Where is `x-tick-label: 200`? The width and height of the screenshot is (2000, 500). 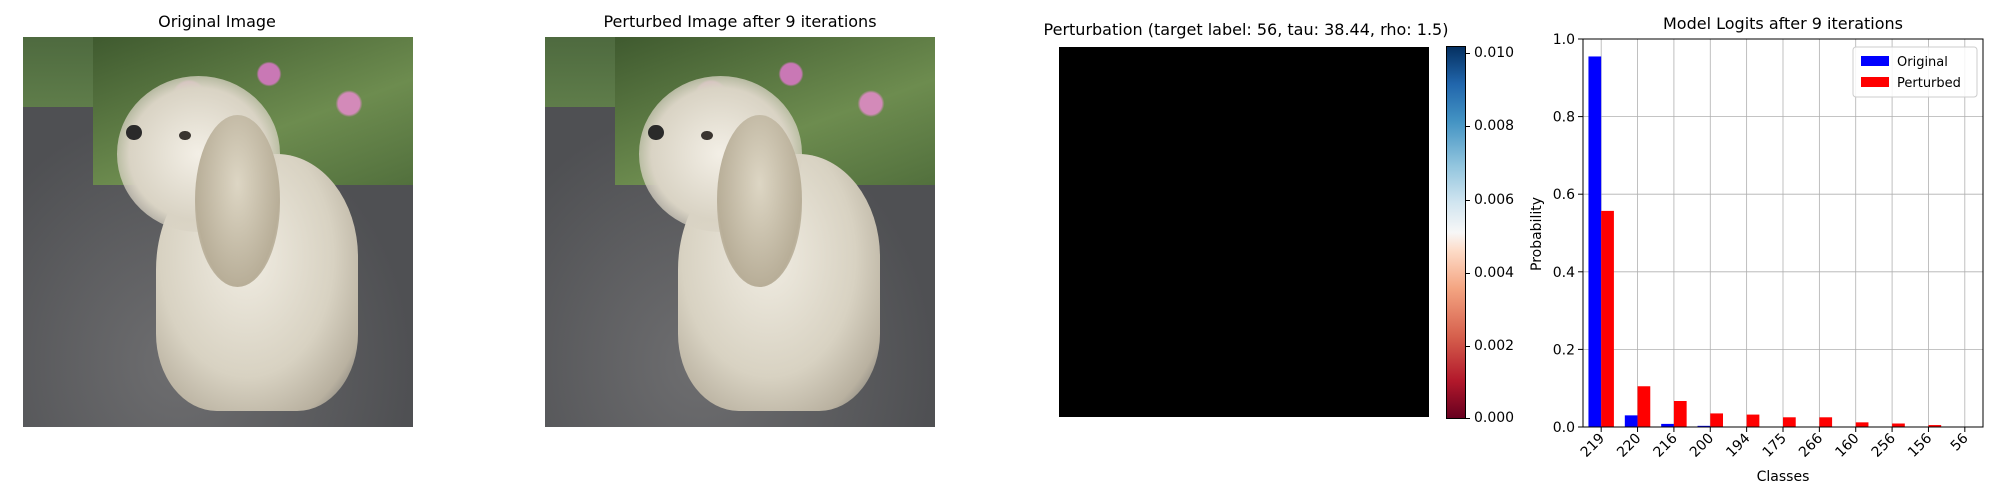 x-tick-label: 200 is located at coordinates (1702, 446).